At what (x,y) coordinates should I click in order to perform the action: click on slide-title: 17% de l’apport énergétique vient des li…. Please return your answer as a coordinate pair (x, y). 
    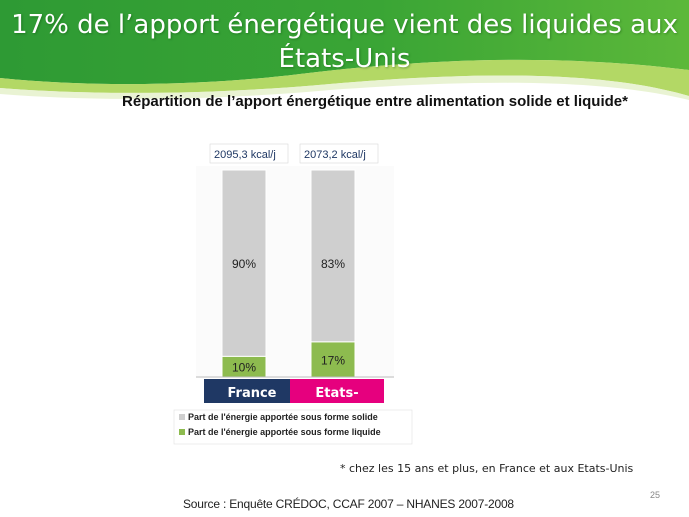
    Looking at the image, I should click on (344, 42).